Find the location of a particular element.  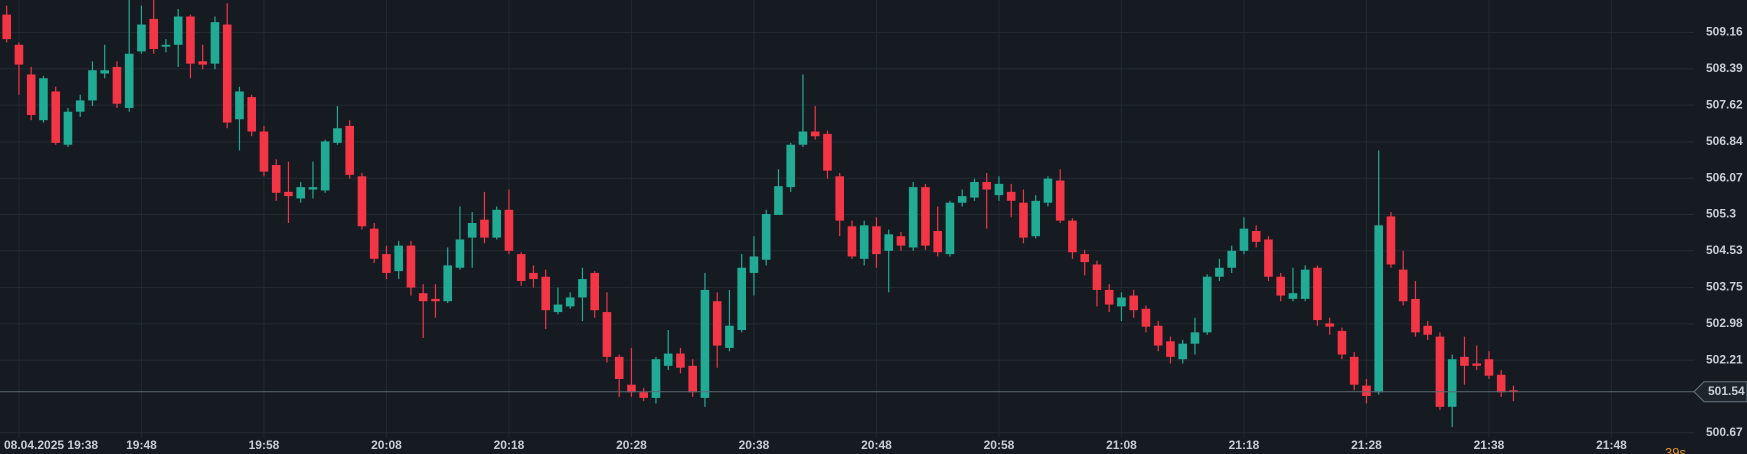

y-tick-label: 509.16 is located at coordinates (1724, 32).